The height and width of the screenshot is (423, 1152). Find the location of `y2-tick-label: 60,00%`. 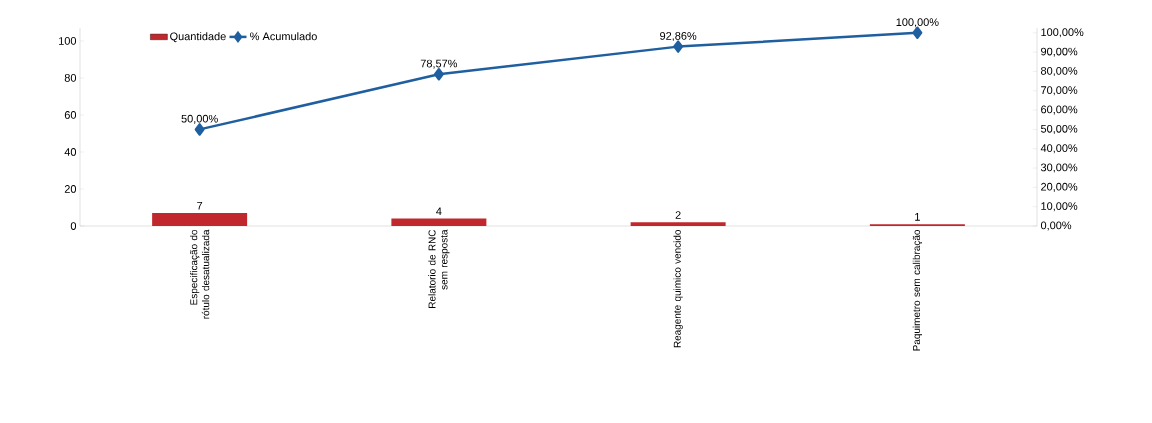

y2-tick-label: 60,00% is located at coordinates (1059, 110).